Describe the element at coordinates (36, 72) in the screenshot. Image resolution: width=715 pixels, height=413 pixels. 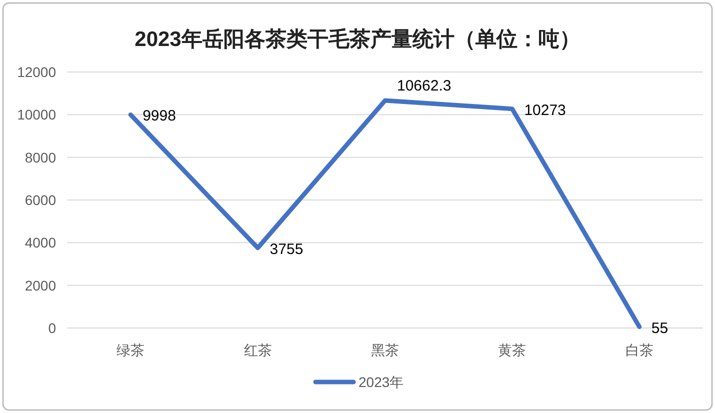
I see `y-tick-label: 12000` at that location.